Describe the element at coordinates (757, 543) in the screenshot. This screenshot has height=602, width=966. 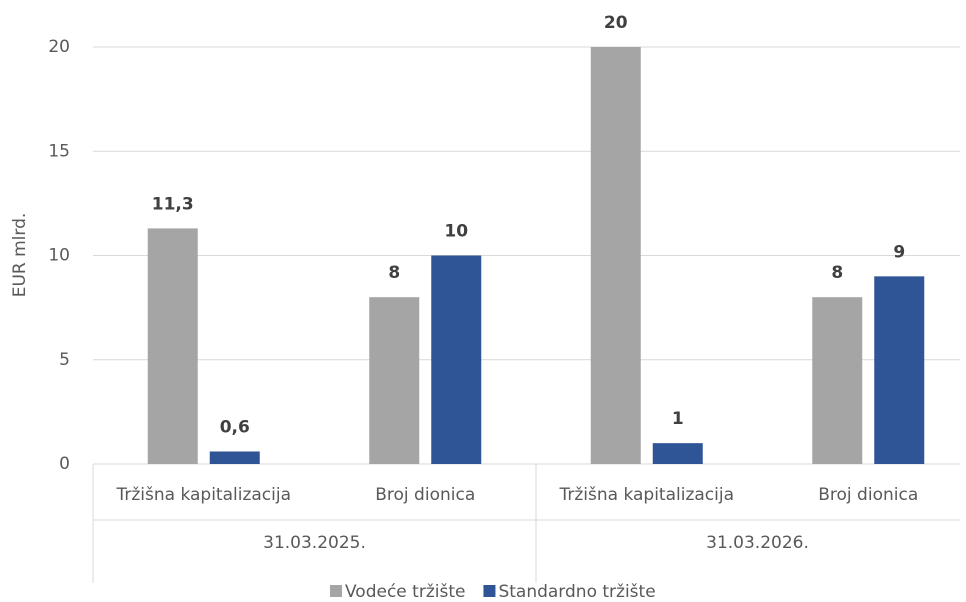
I see `group-label: 31.03.2026.` at that location.